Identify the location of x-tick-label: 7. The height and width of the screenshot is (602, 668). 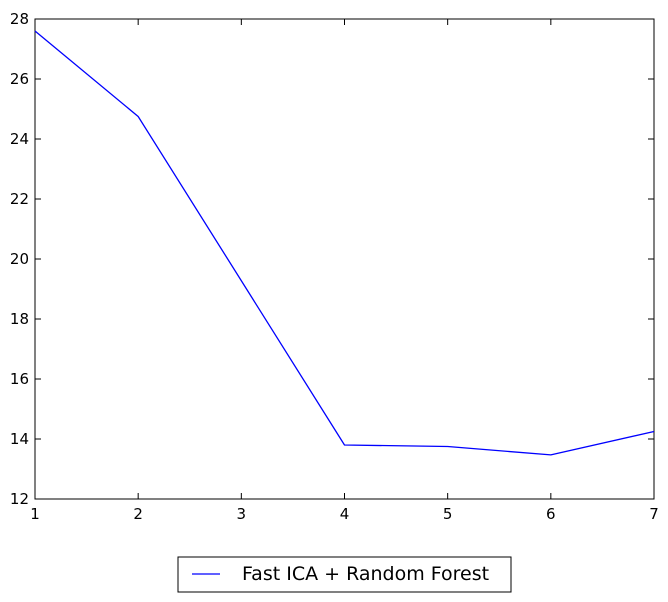
(654, 514).